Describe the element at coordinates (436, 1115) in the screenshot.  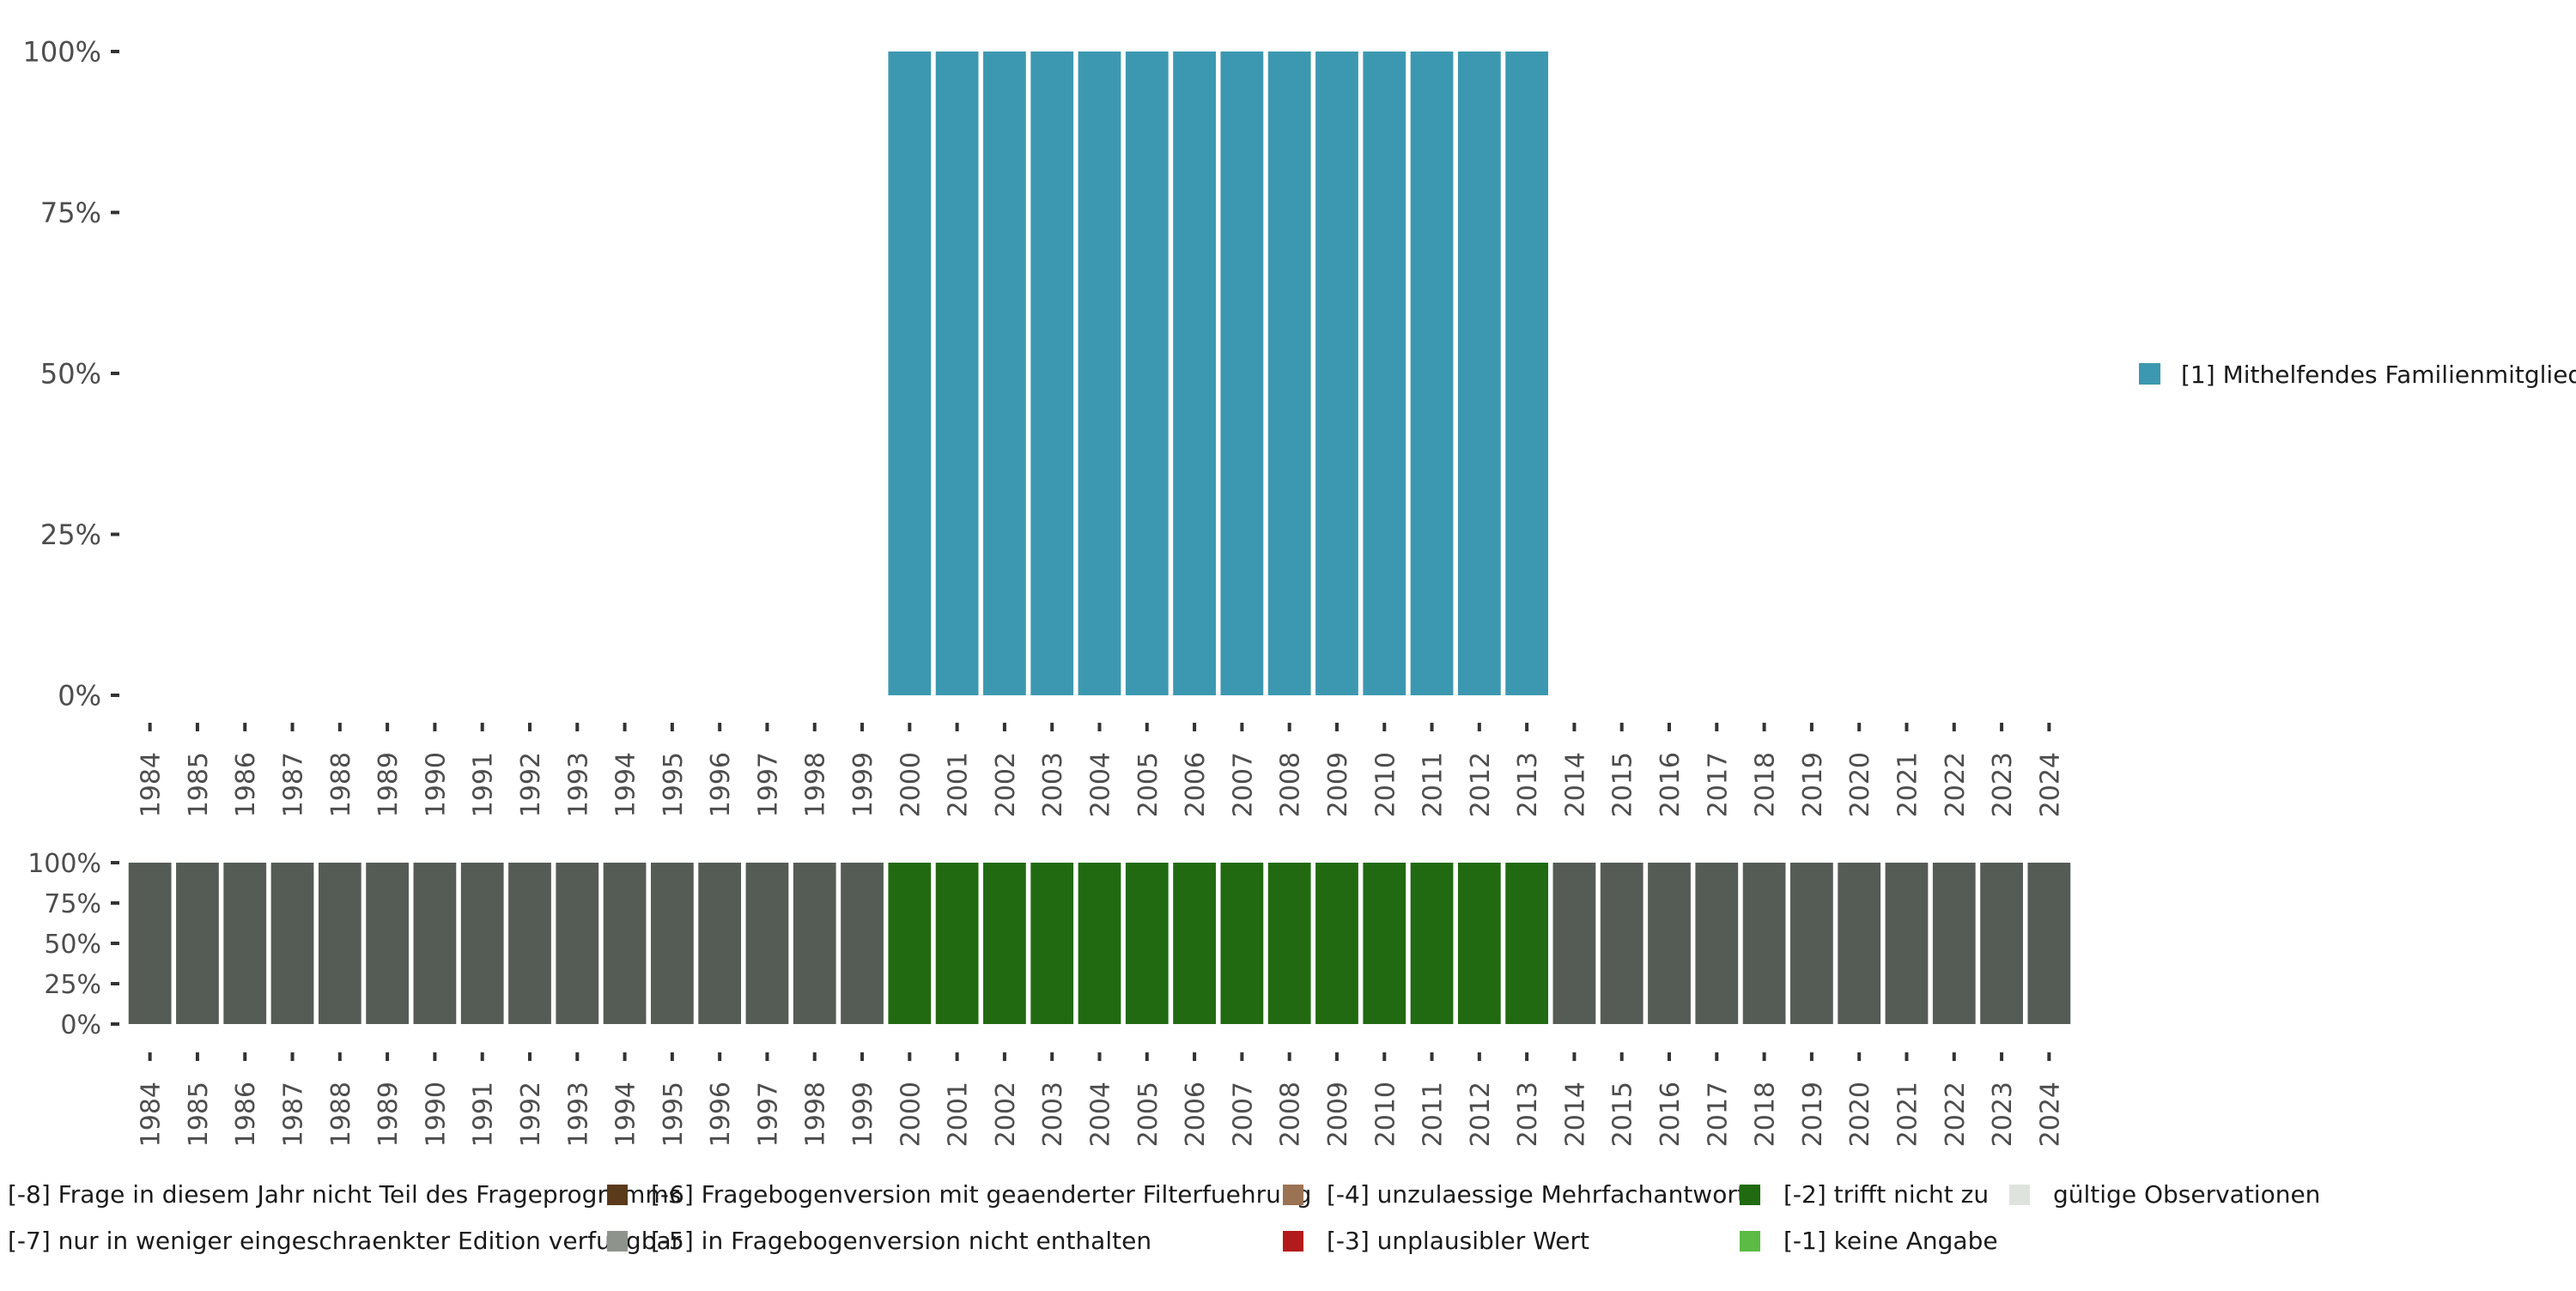
I see `bottom-xtick-label: 1990` at that location.